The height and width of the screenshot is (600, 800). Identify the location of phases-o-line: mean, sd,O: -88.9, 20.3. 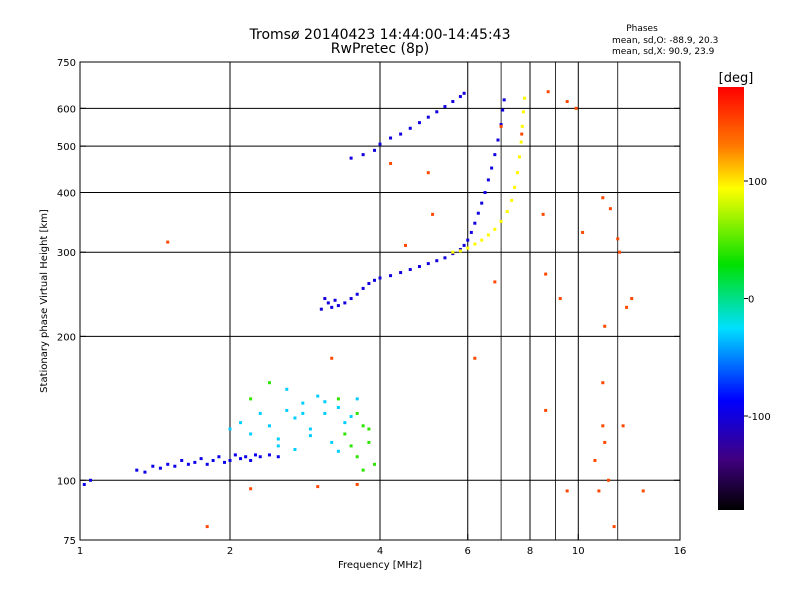
(665, 41).